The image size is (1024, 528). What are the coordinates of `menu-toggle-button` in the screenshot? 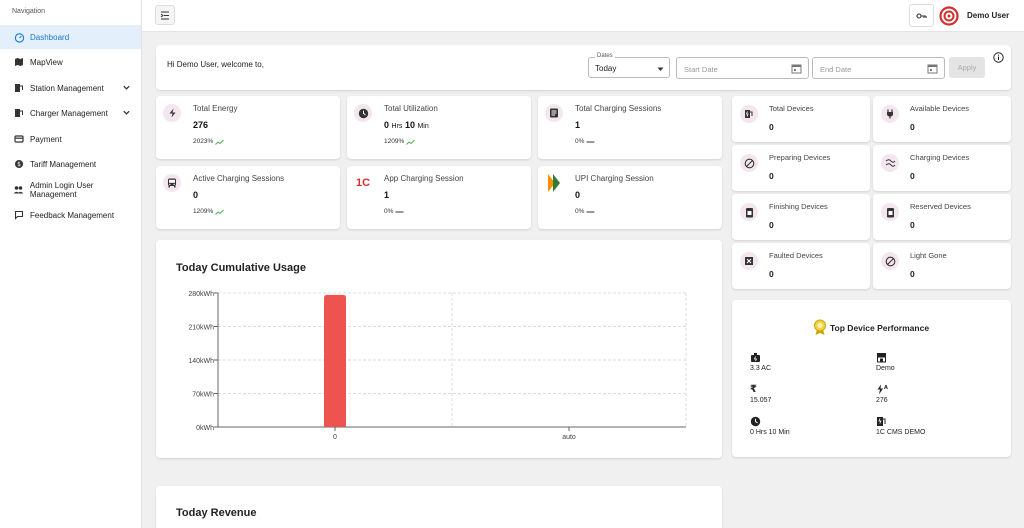 It's located at (165, 15).